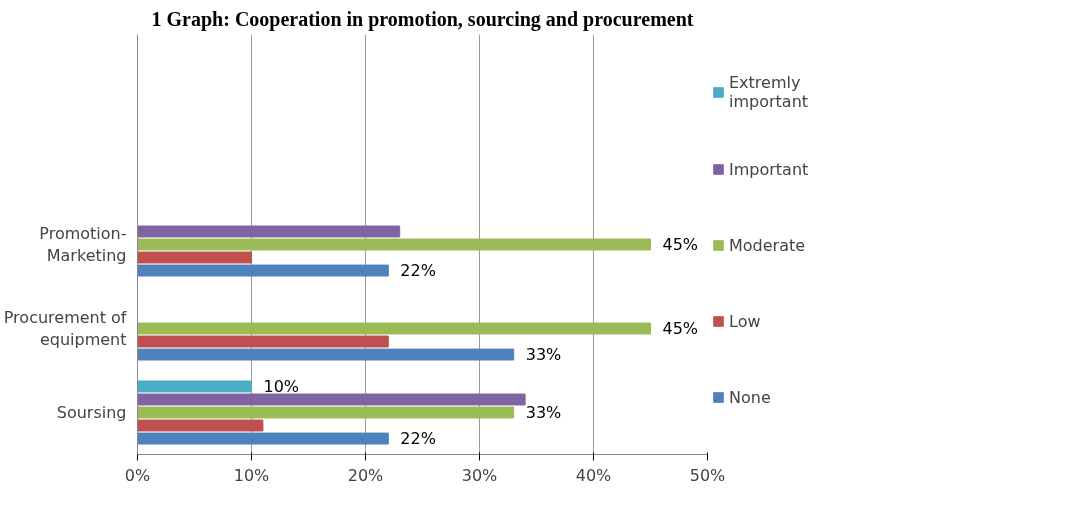 This screenshot has width=1069, height=523. Describe the element at coordinates (83, 244) in the screenshot. I see `y-tick-label: Promotion- Marketing` at that location.